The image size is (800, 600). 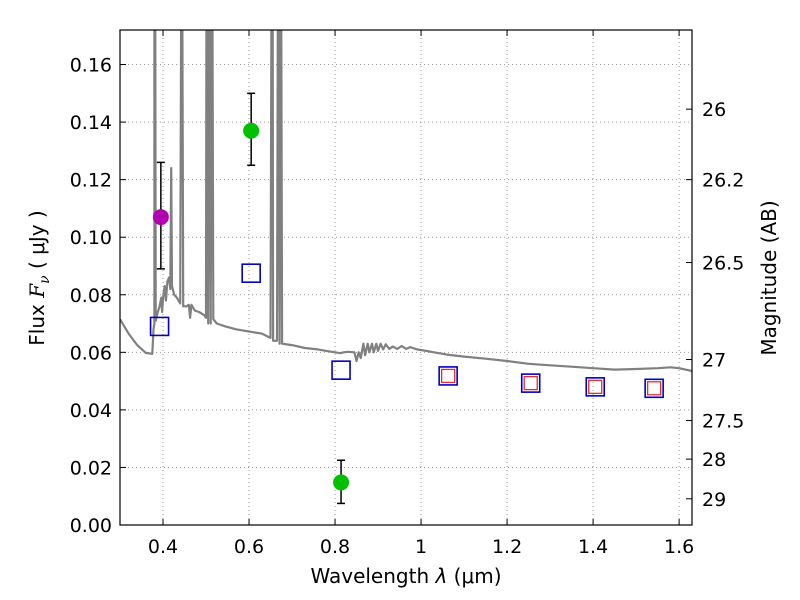 What do you see at coordinates (714, 500) in the screenshot?
I see `right-axis-tick-label: 29` at bounding box center [714, 500].